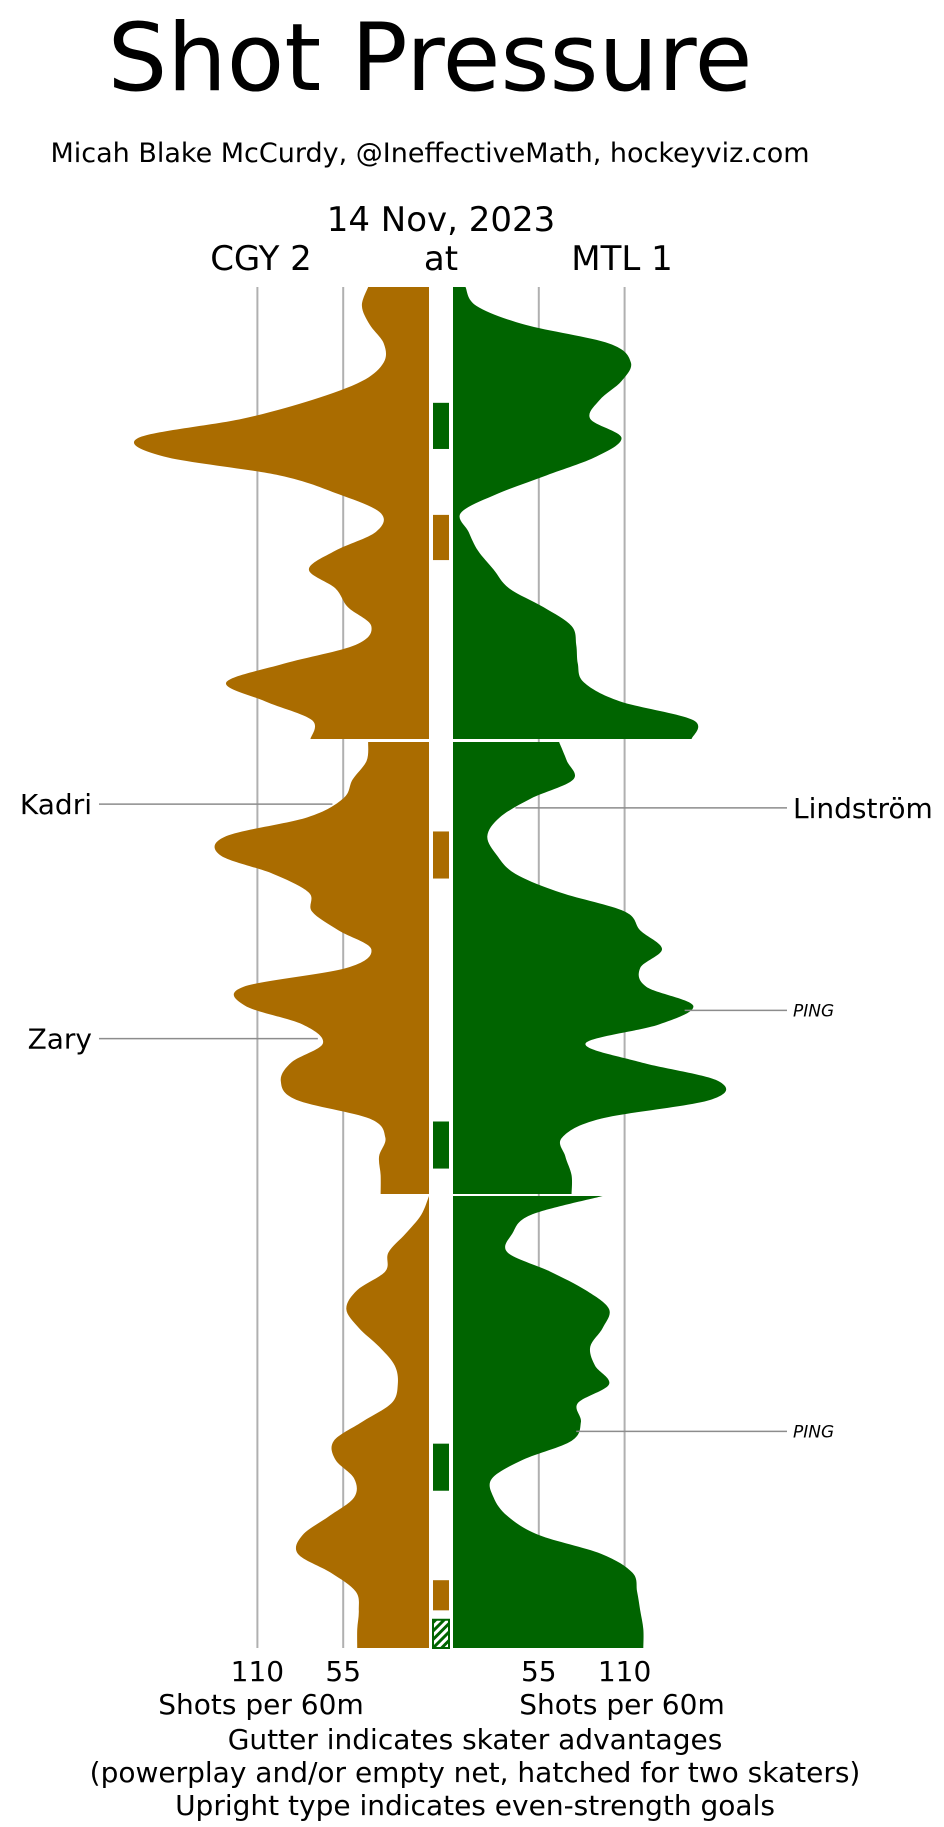 This screenshot has width=944, height=1827. I want to click on goal-label-4: PING, so click(813, 1011).